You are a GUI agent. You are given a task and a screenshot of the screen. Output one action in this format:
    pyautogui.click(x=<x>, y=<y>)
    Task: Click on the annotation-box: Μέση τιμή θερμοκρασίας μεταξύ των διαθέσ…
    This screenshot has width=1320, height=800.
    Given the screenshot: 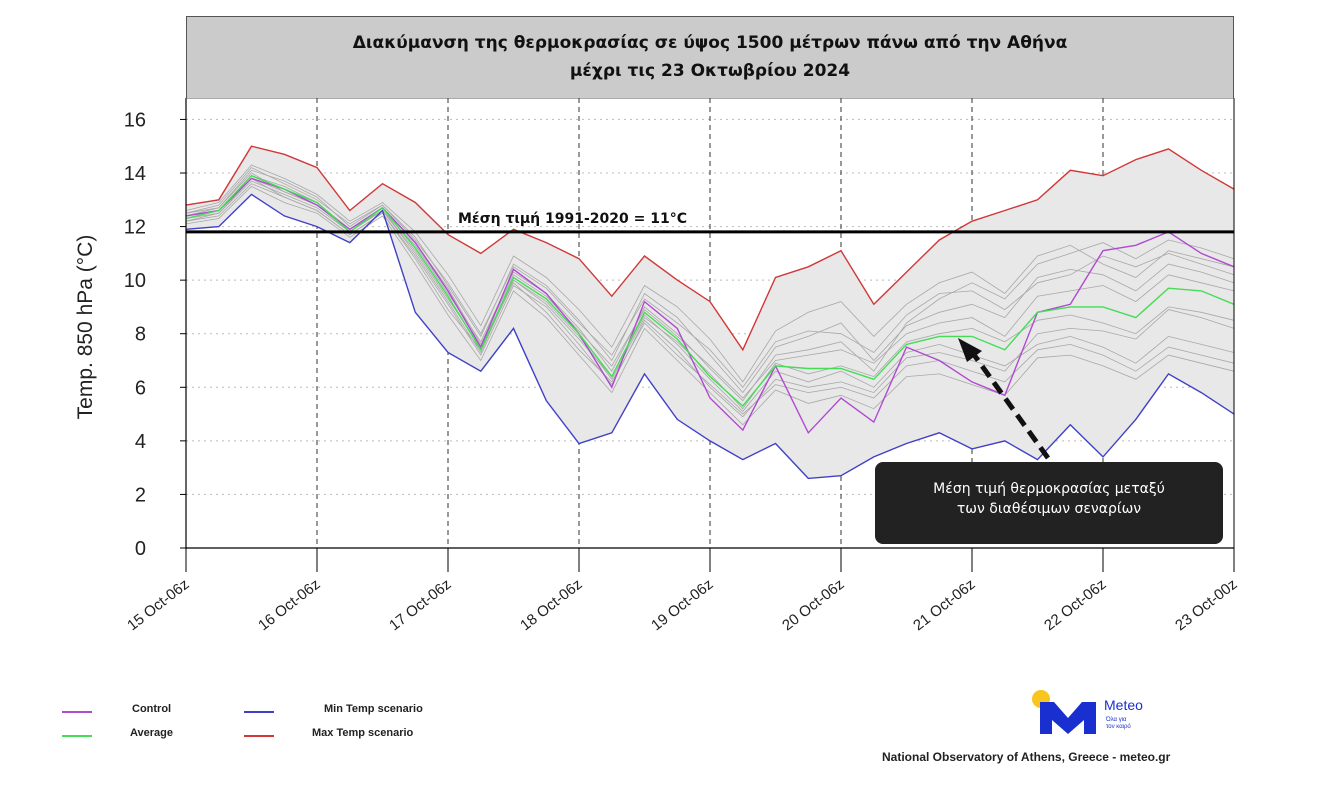 What is the action you would take?
    pyautogui.click(x=1049, y=503)
    